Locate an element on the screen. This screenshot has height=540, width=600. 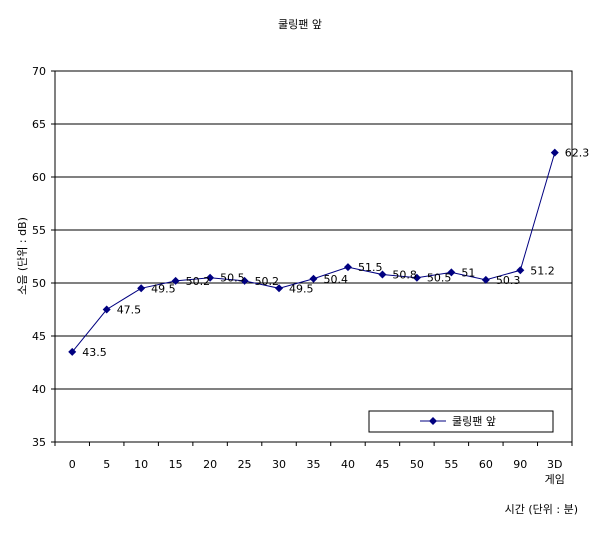
x-tick-label: 0 is located at coordinates (72, 464).